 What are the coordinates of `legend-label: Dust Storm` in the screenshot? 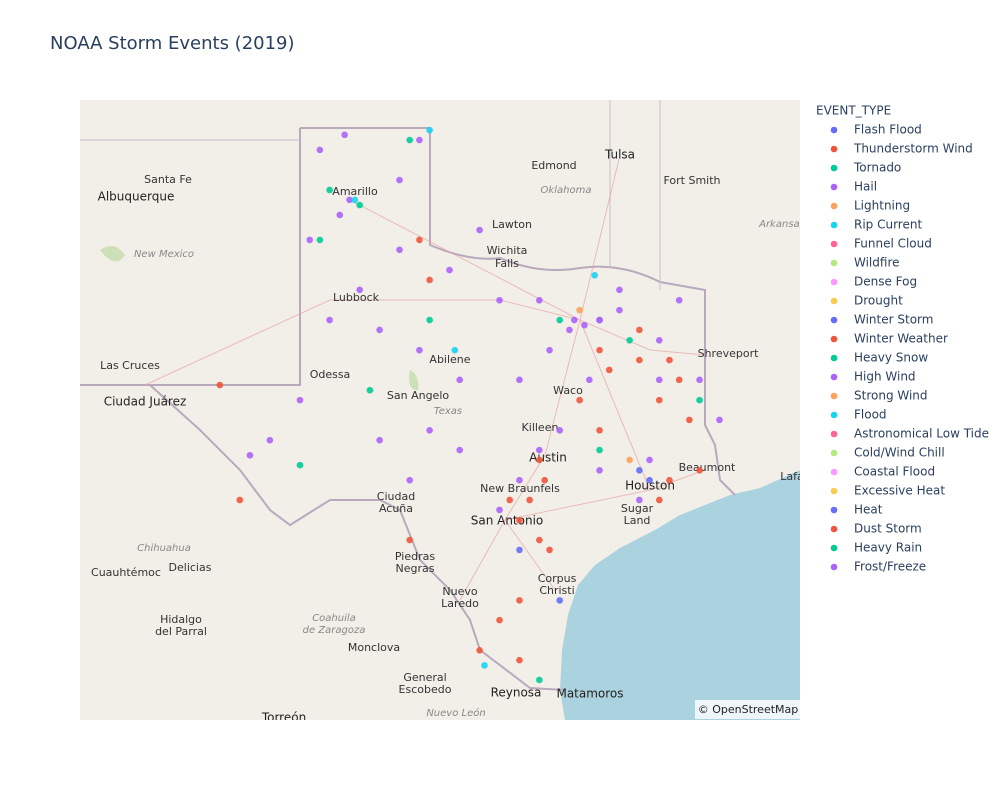 It's located at (888, 529).